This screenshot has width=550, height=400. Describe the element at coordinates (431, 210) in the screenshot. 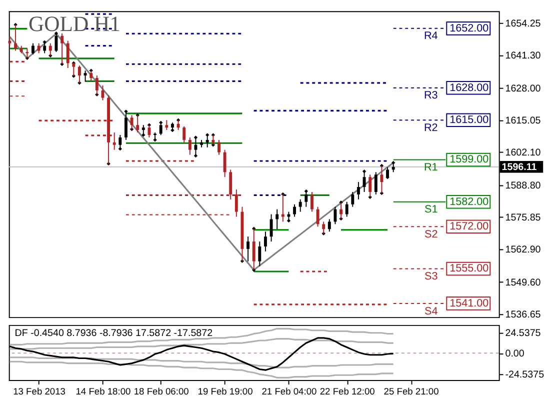

I see `series-label: S1` at that location.